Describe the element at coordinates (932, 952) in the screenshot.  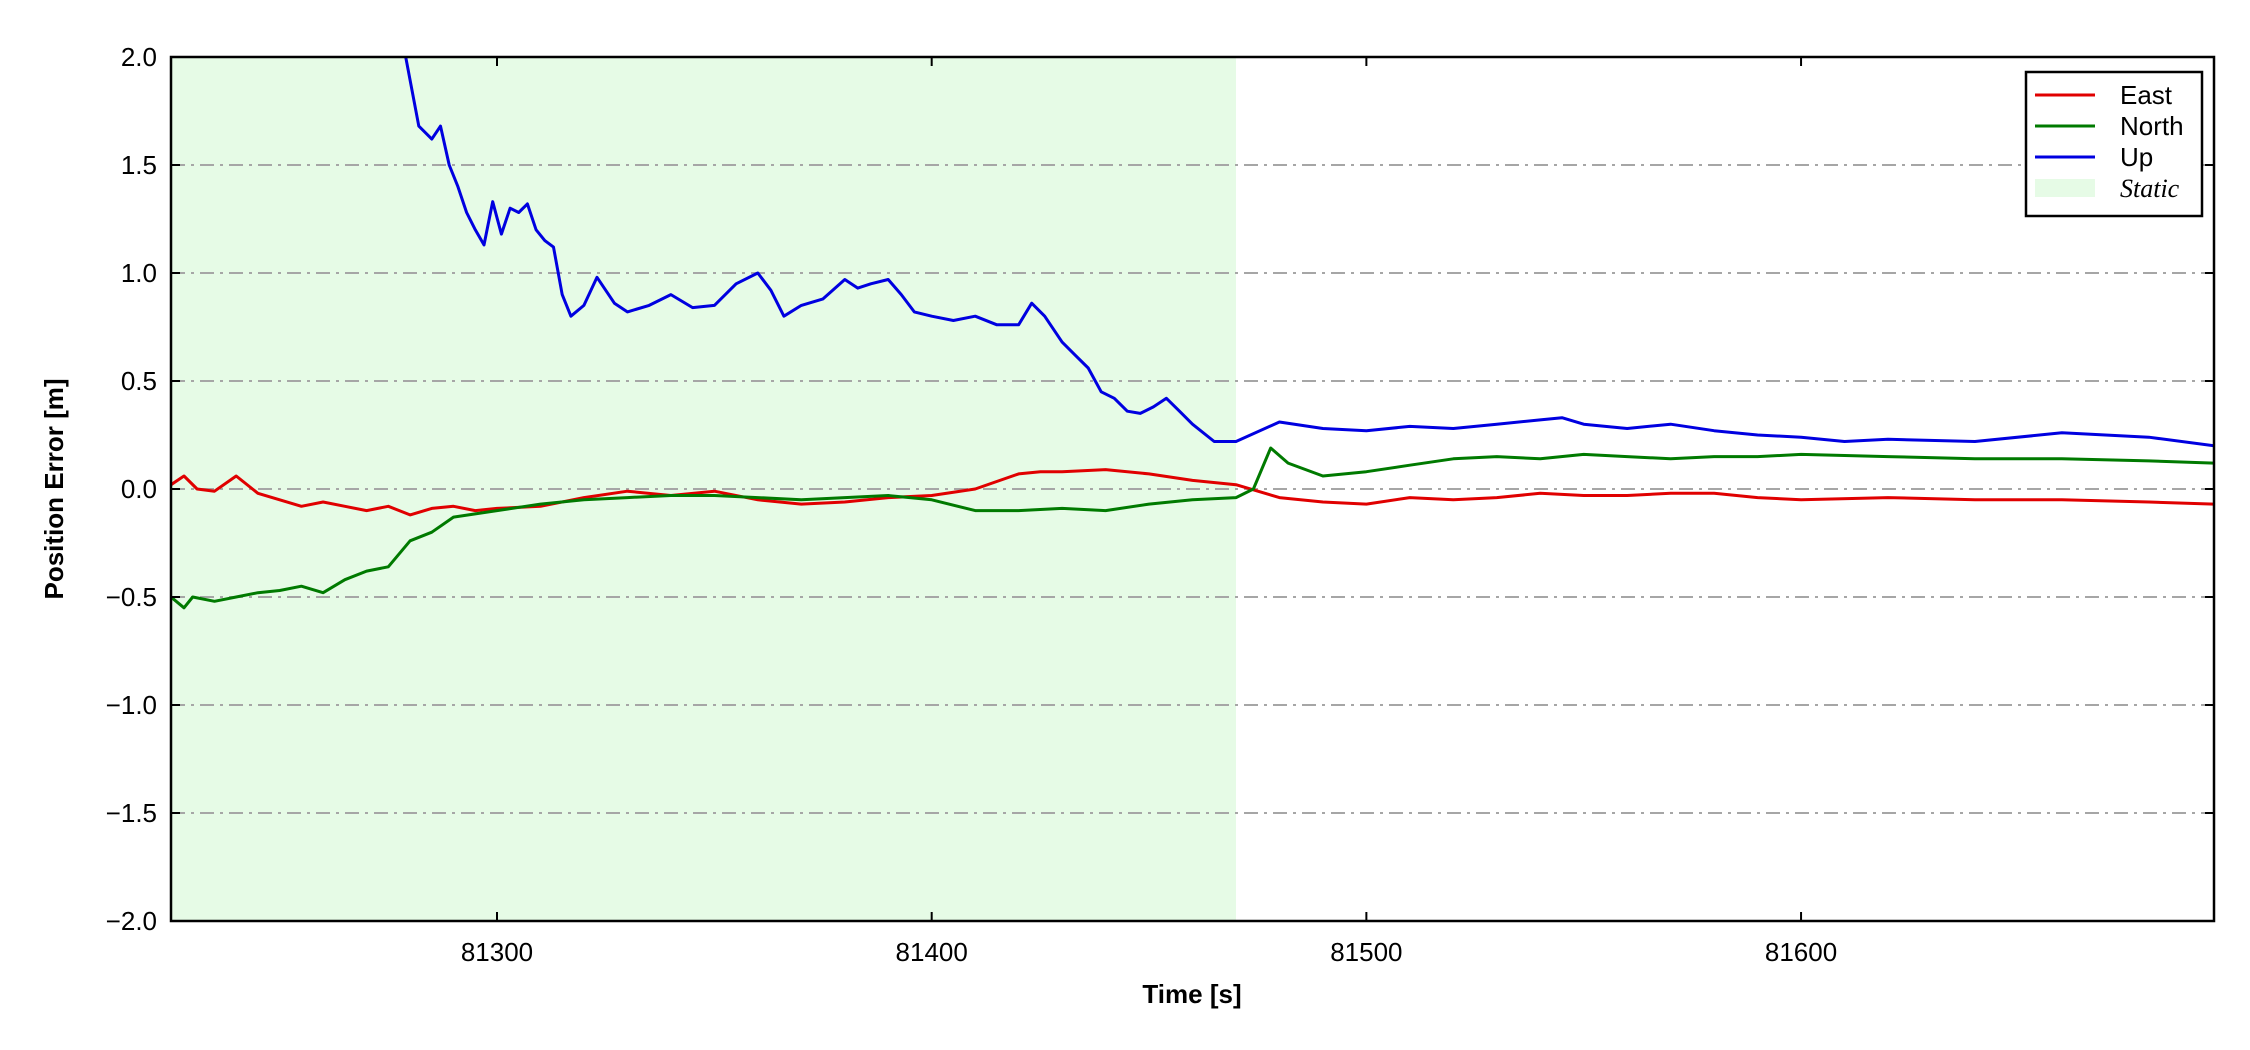
I see `x-tick-label-1: 81400` at that location.